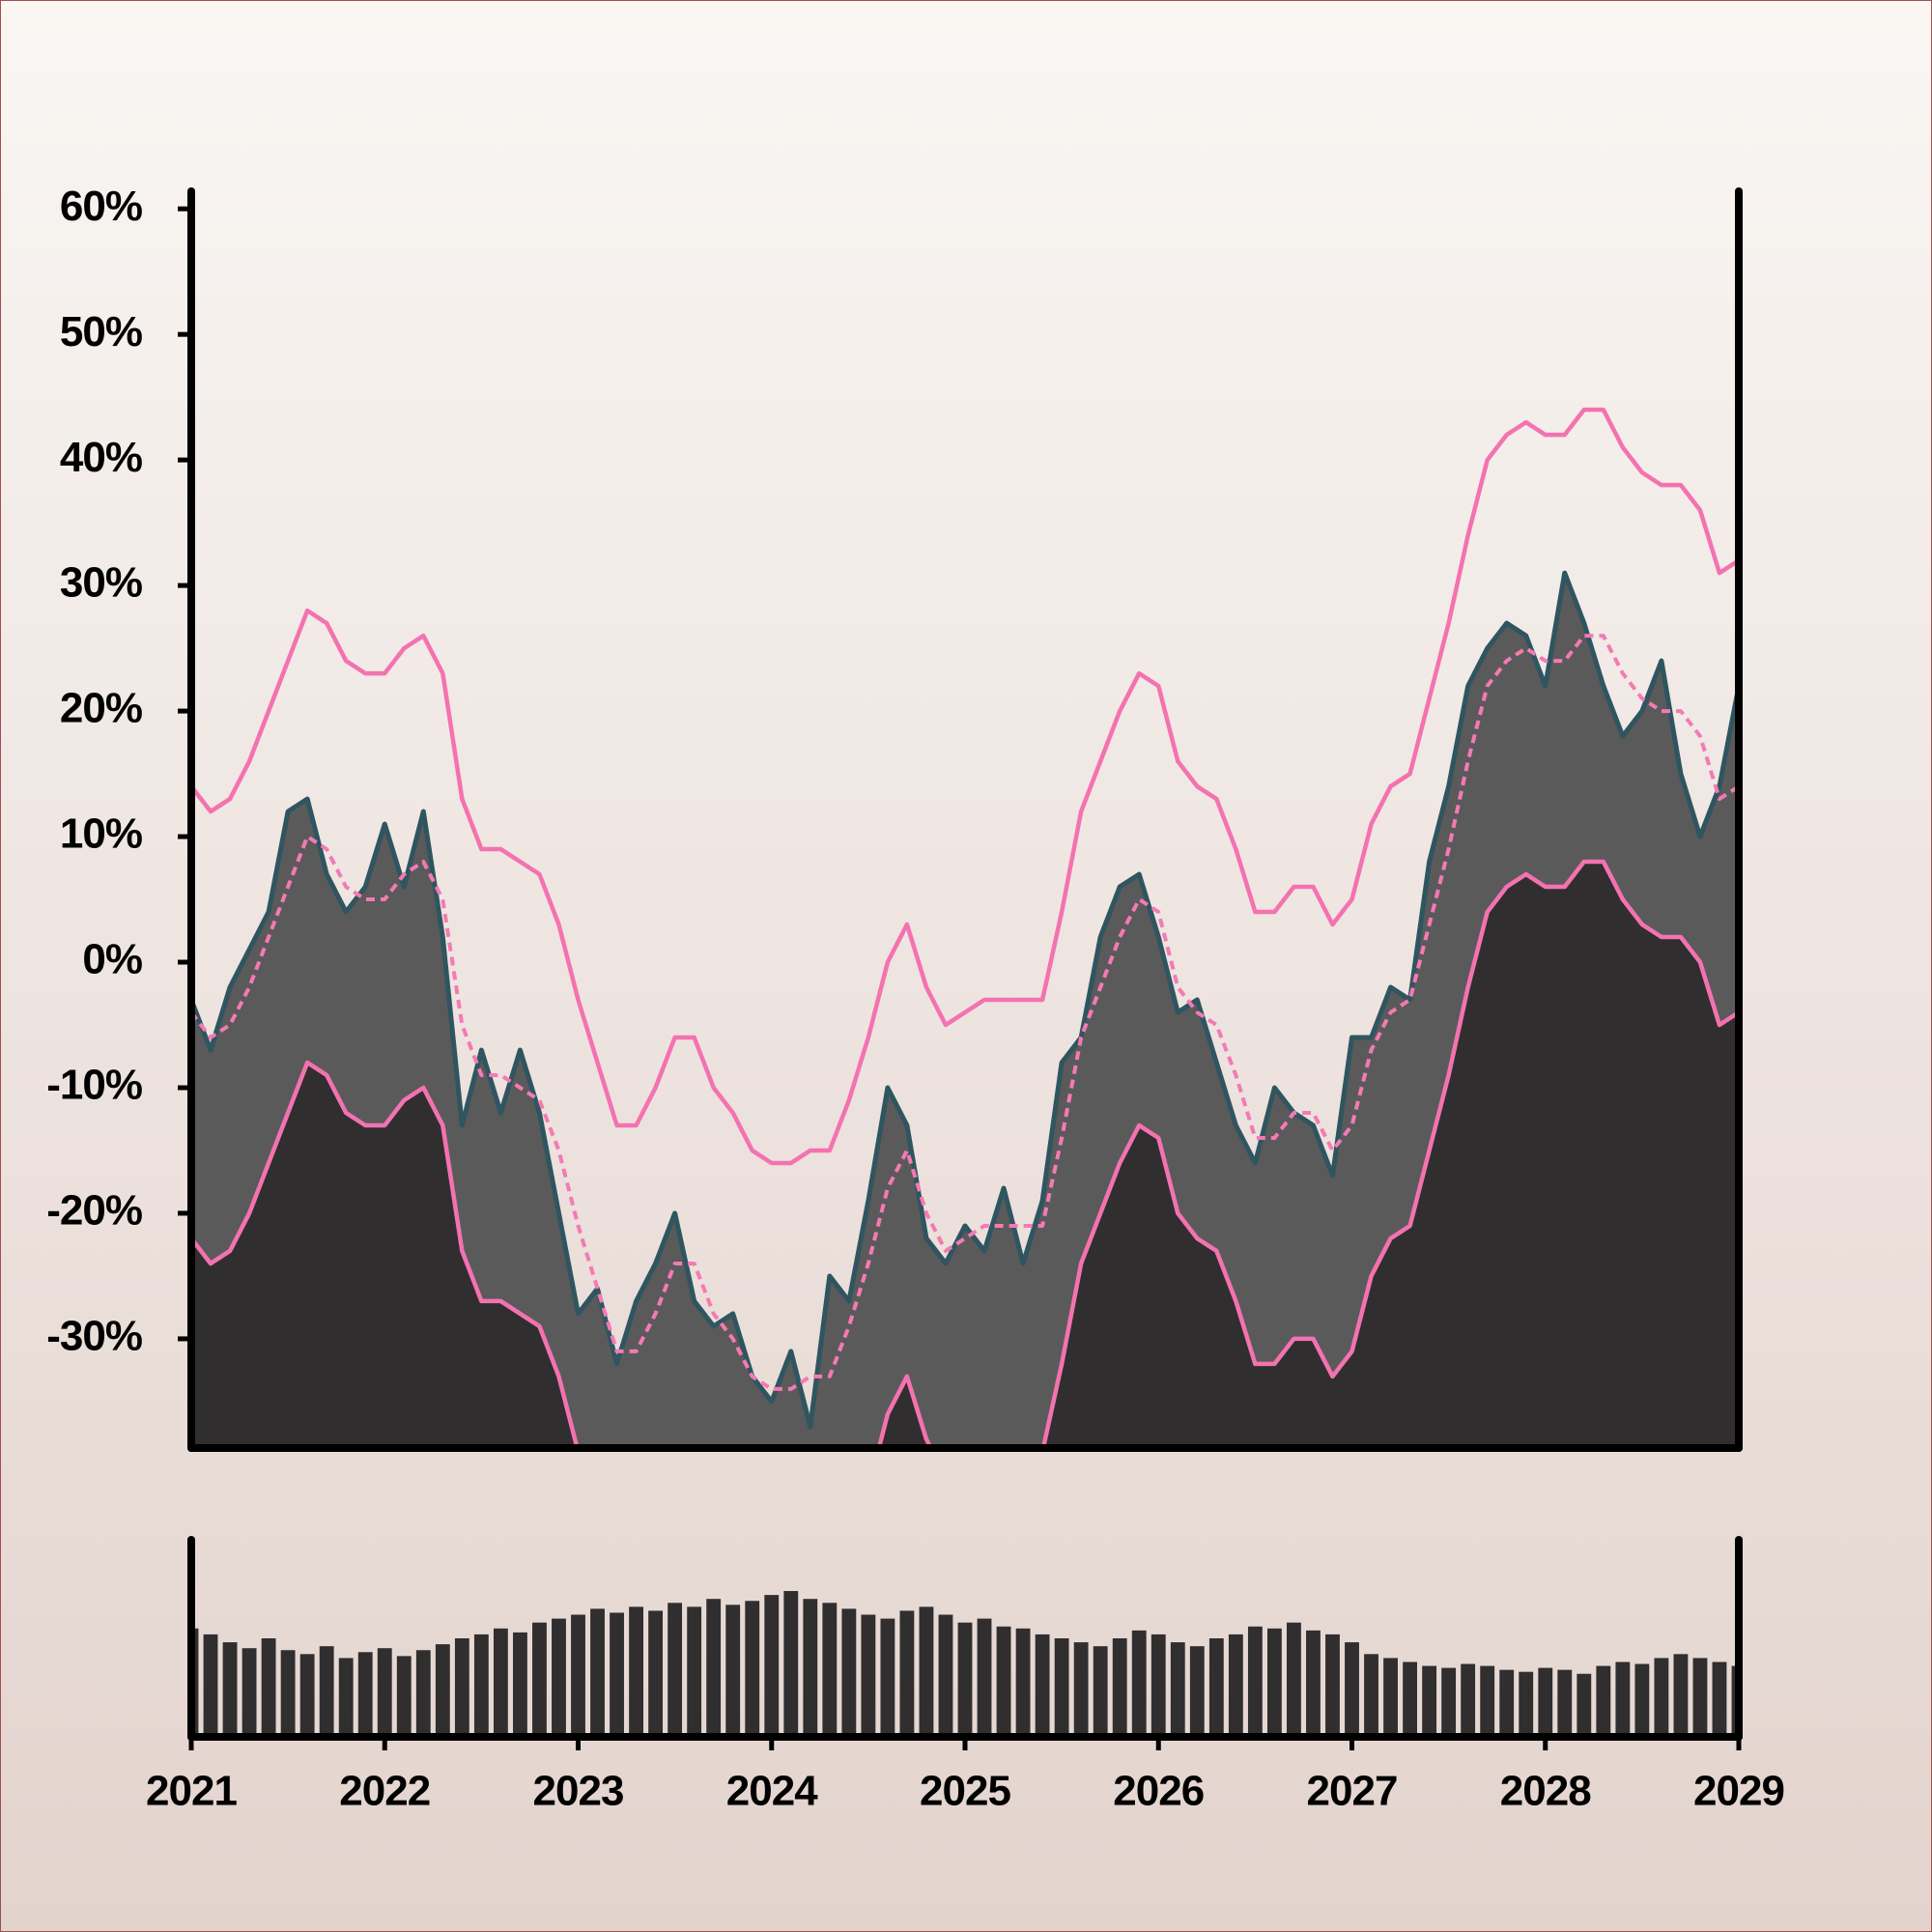 This screenshot has width=1932, height=1932. What do you see at coordinates (1352, 1791) in the screenshot?
I see `x-tick-label: 2027` at bounding box center [1352, 1791].